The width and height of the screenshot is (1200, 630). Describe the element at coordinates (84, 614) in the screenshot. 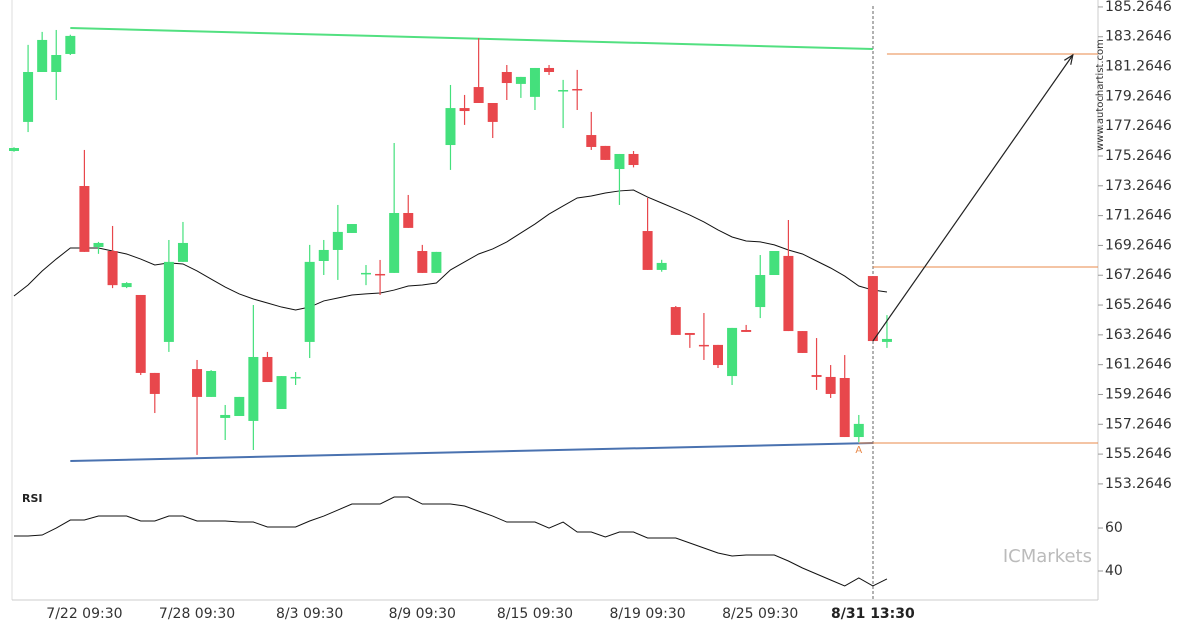

I see `x-tick-label: 7/22 09:30` at that location.